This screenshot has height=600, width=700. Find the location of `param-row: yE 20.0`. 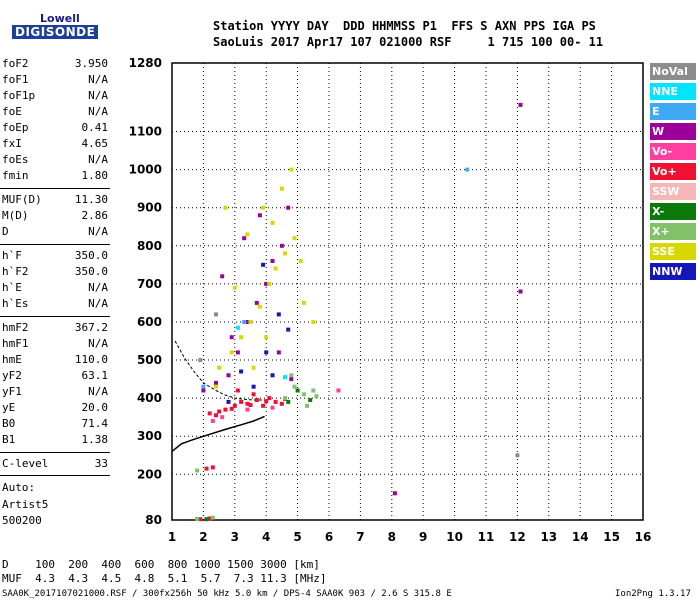

param-row: yE 20.0 is located at coordinates (55, 409).